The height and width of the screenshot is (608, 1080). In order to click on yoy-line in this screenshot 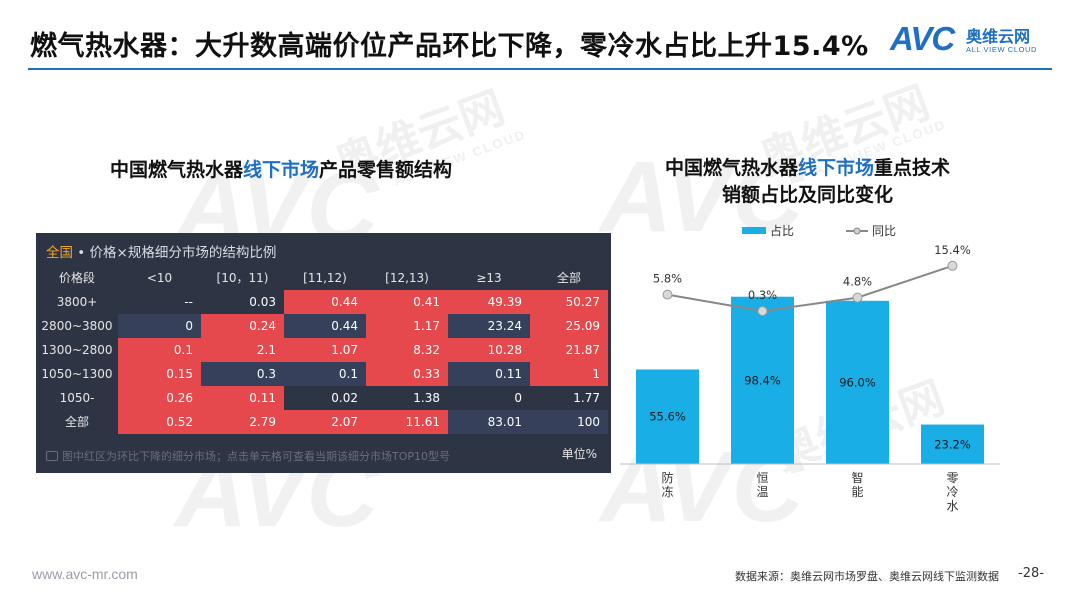, I will do `click(810, 288)`.